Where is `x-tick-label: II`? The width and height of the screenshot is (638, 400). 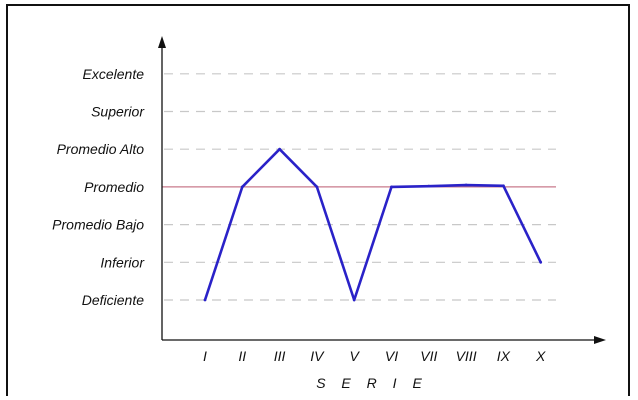
x-tick-label: II is located at coordinates (242, 356).